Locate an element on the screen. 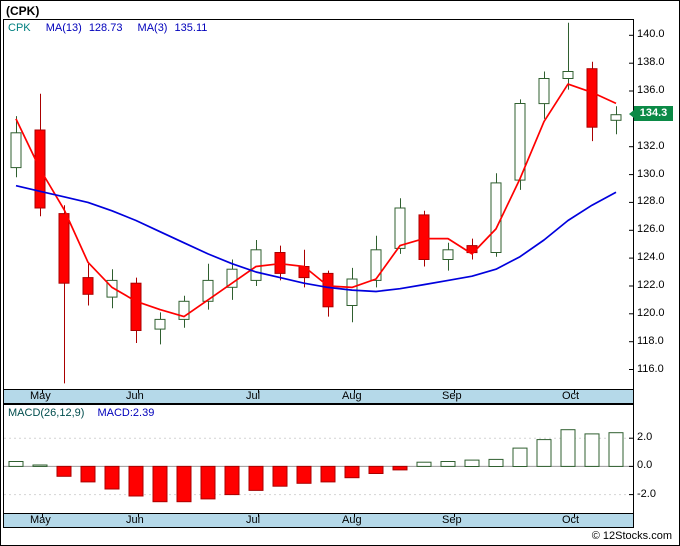 The image size is (680, 546). price-y-tick-label: 130.0 is located at coordinates (651, 173).